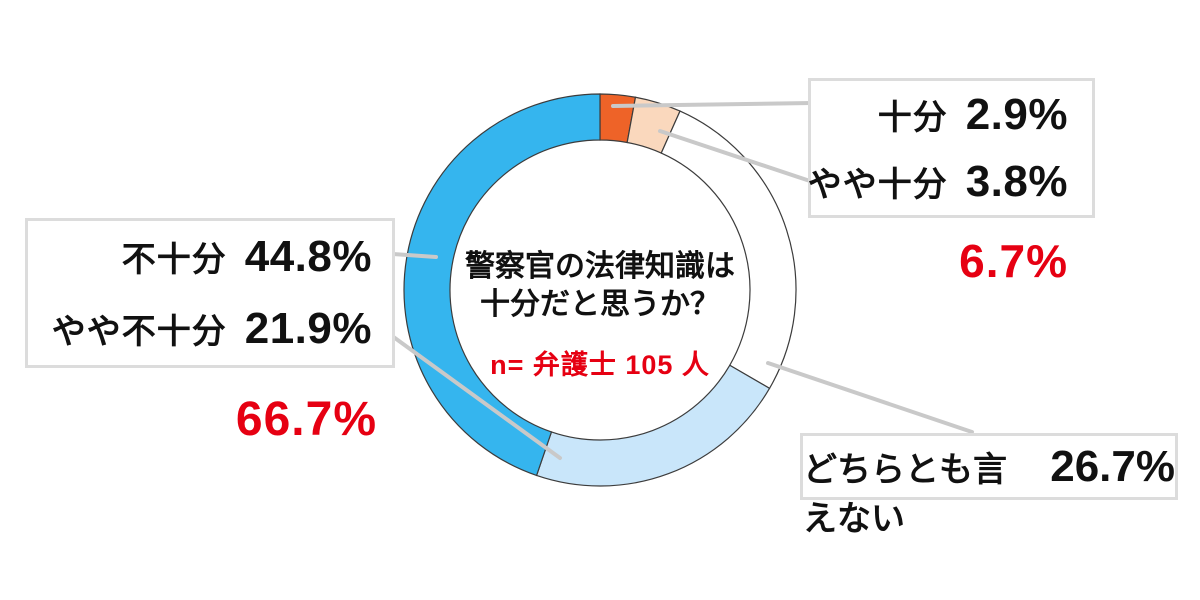  I want to click on label-box-sufficient: 十分 2.9% やや十分 3.8%, so click(951, 148).